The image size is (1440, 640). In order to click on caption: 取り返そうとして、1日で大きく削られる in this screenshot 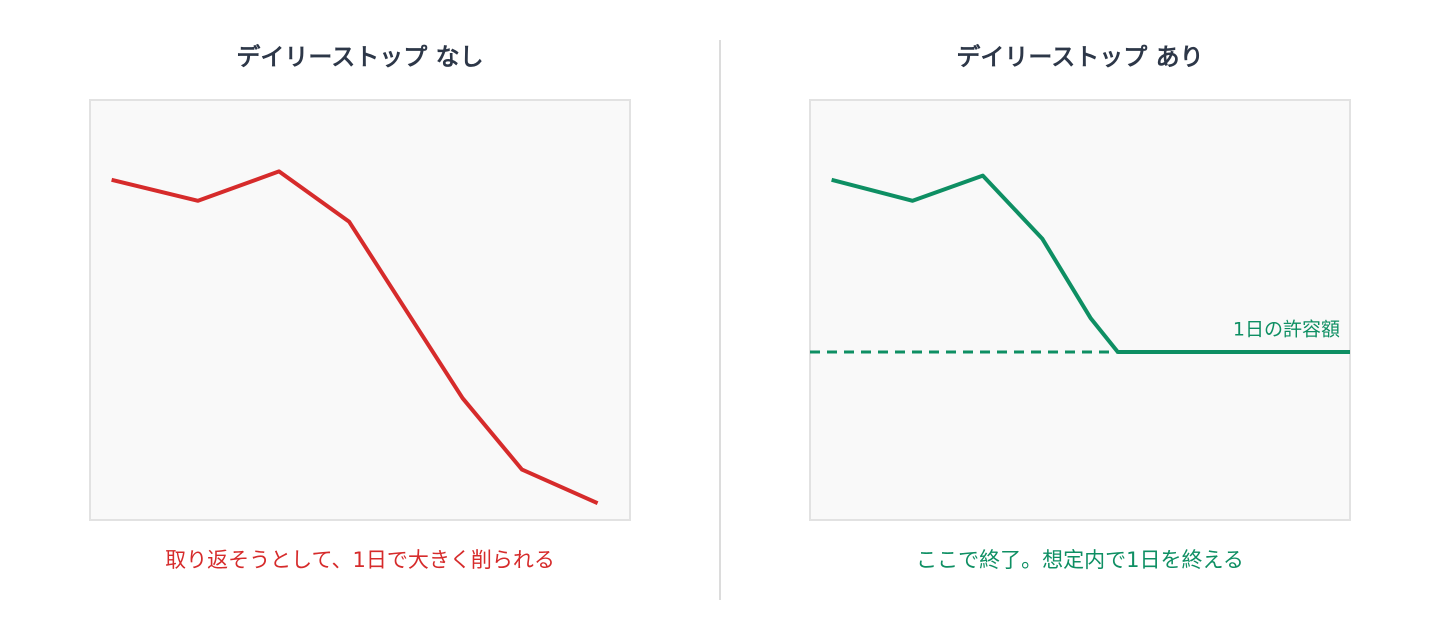, I will do `click(360, 560)`.